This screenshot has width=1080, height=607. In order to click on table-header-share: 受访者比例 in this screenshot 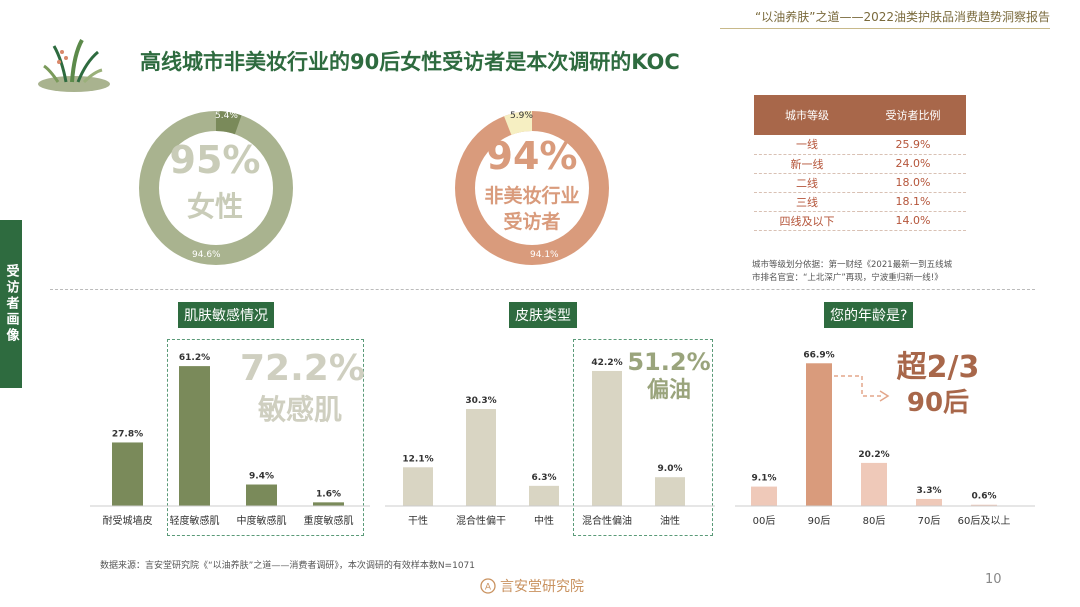, I will do `click(913, 115)`.